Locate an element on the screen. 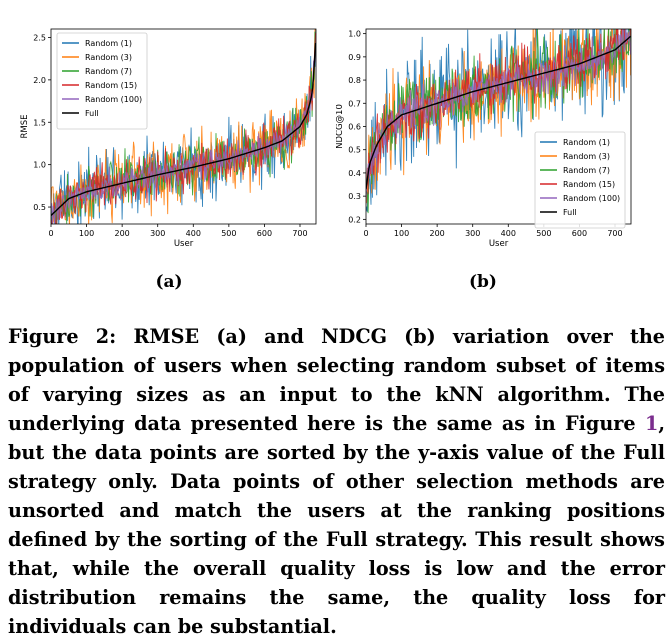 The height and width of the screenshot is (641, 672). y-tick-label: 0.8 is located at coordinates (354, 80).